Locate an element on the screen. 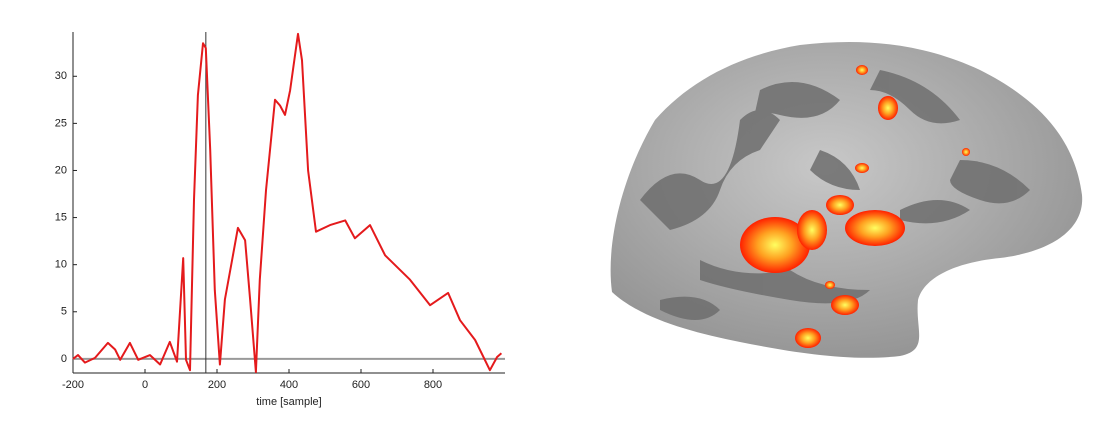 The height and width of the screenshot is (425, 1120). y-tick-label: 0 is located at coordinates (64, 359).